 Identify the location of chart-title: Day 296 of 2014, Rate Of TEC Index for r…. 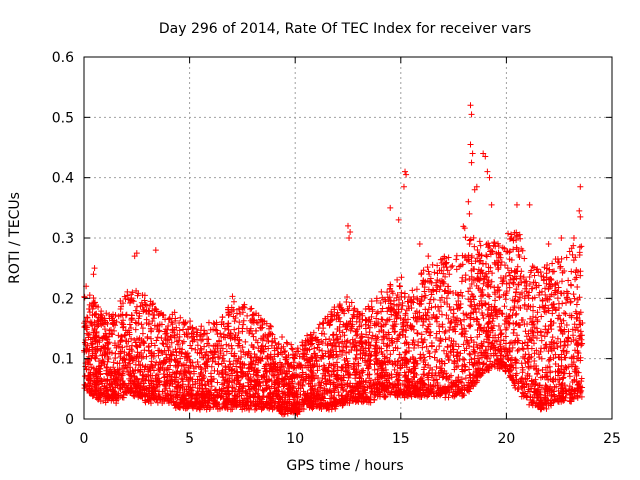
(345, 29).